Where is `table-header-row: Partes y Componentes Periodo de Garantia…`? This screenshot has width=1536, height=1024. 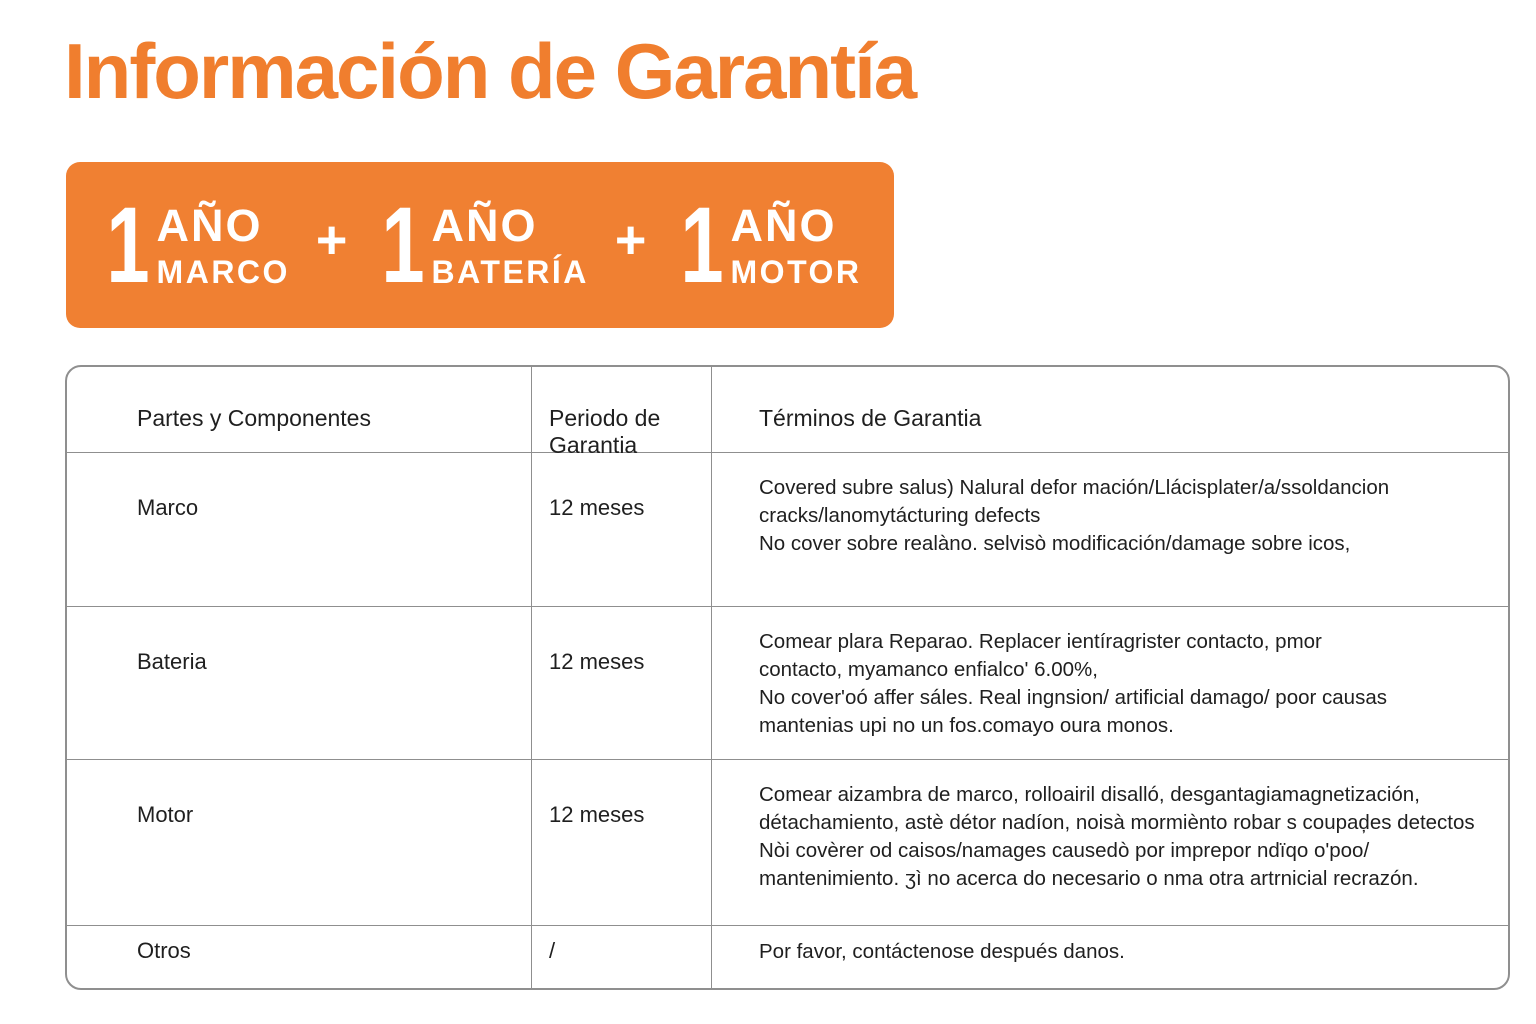
table-header-row: Partes y Componentes Periodo de Garantia… is located at coordinates (787, 412).